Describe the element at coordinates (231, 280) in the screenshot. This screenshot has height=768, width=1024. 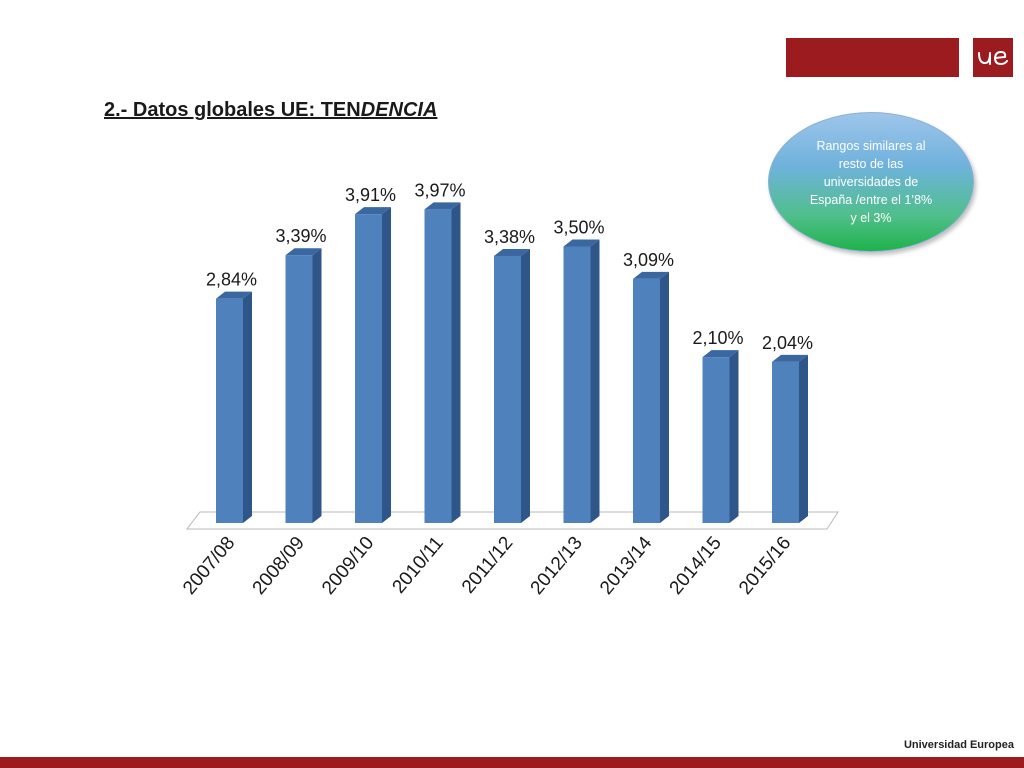
I see `bar-data-label: 2,84%` at that location.